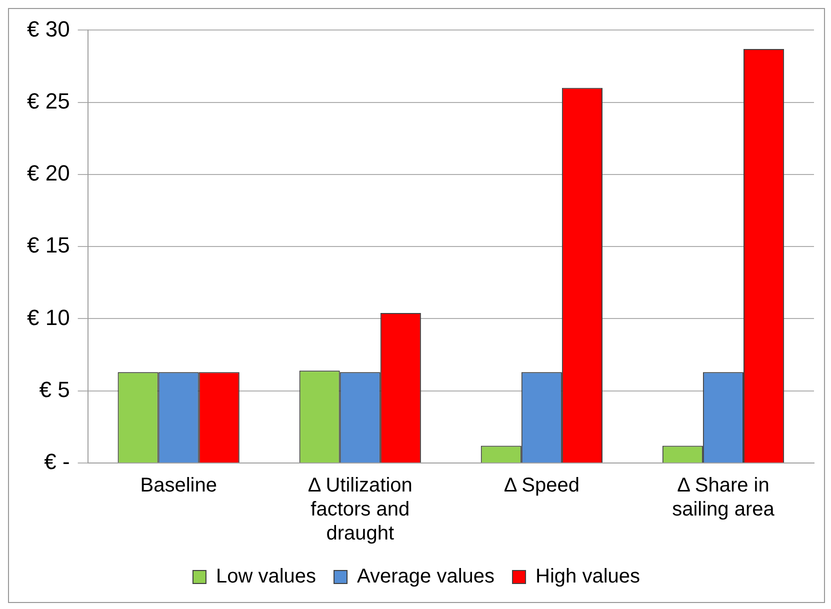  I want to click on x-tick-label: Baseline, so click(178, 485).